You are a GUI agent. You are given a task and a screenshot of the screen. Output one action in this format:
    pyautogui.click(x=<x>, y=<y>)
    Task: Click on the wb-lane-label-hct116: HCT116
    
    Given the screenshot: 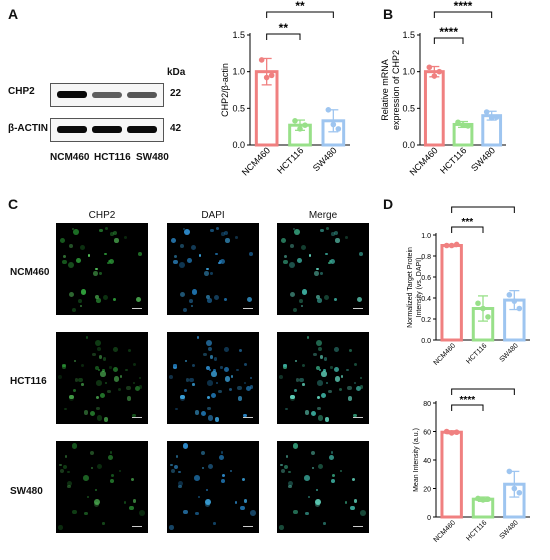 What is the action you would take?
    pyautogui.click(x=112, y=157)
    